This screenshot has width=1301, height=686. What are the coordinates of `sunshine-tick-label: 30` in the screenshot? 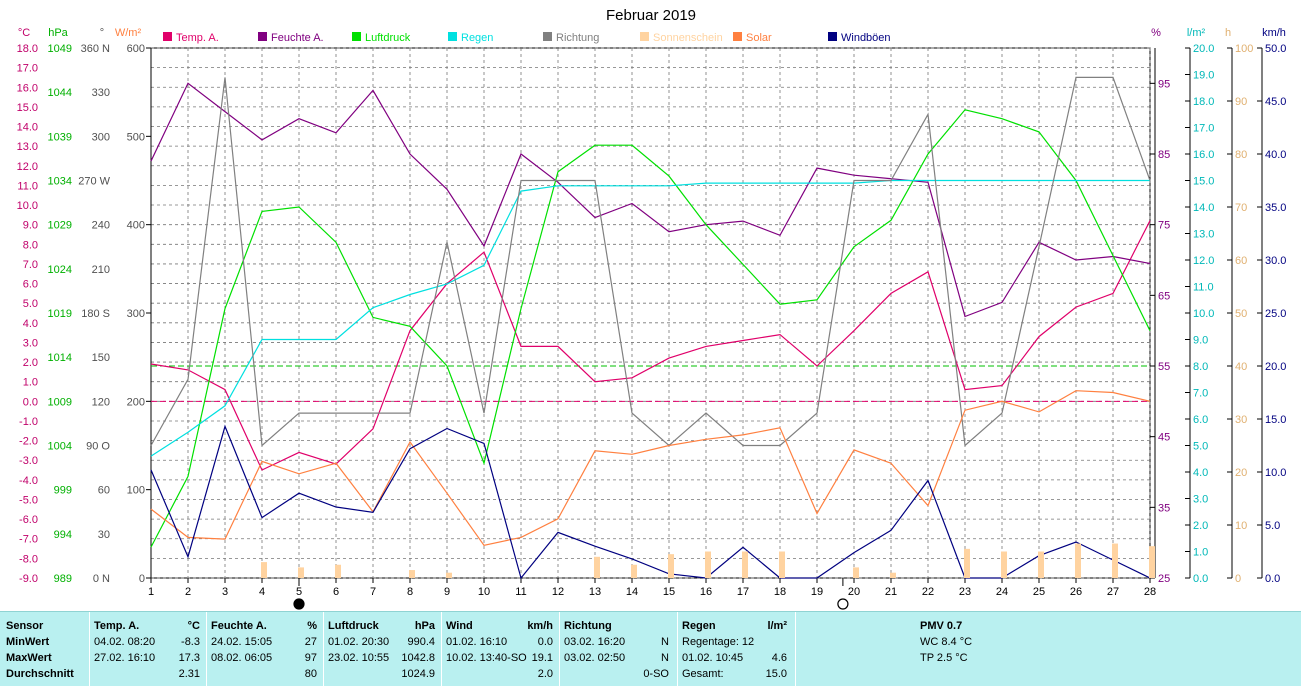 It's located at (1241, 420).